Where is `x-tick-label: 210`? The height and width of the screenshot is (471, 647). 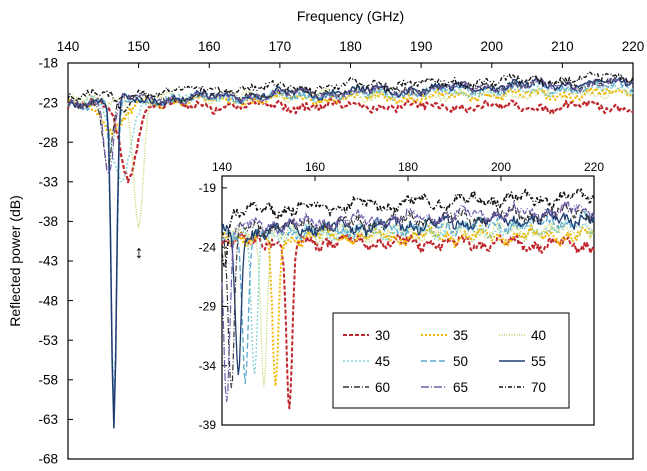
x-tick-label: 210 is located at coordinates (562, 46).